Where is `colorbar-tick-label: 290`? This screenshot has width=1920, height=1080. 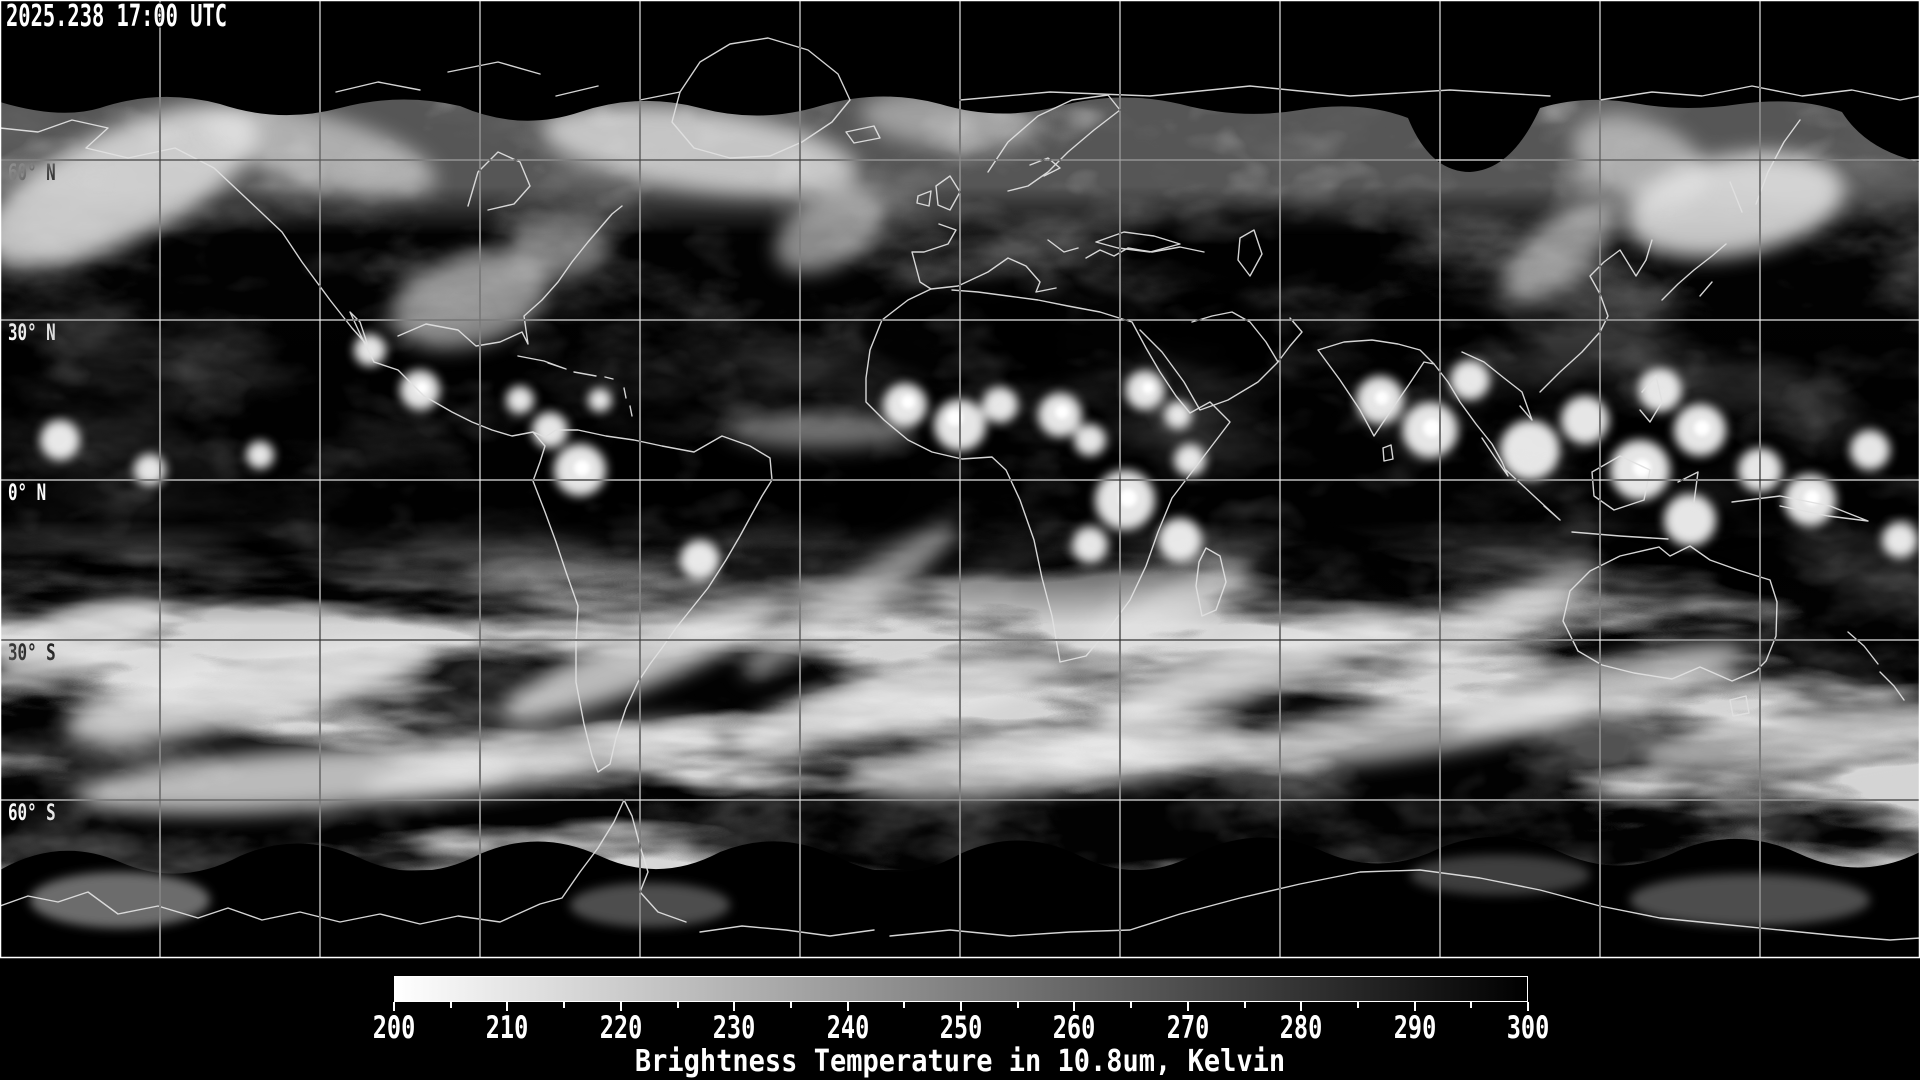
colorbar-tick-label: 290 is located at coordinates (1415, 1028).